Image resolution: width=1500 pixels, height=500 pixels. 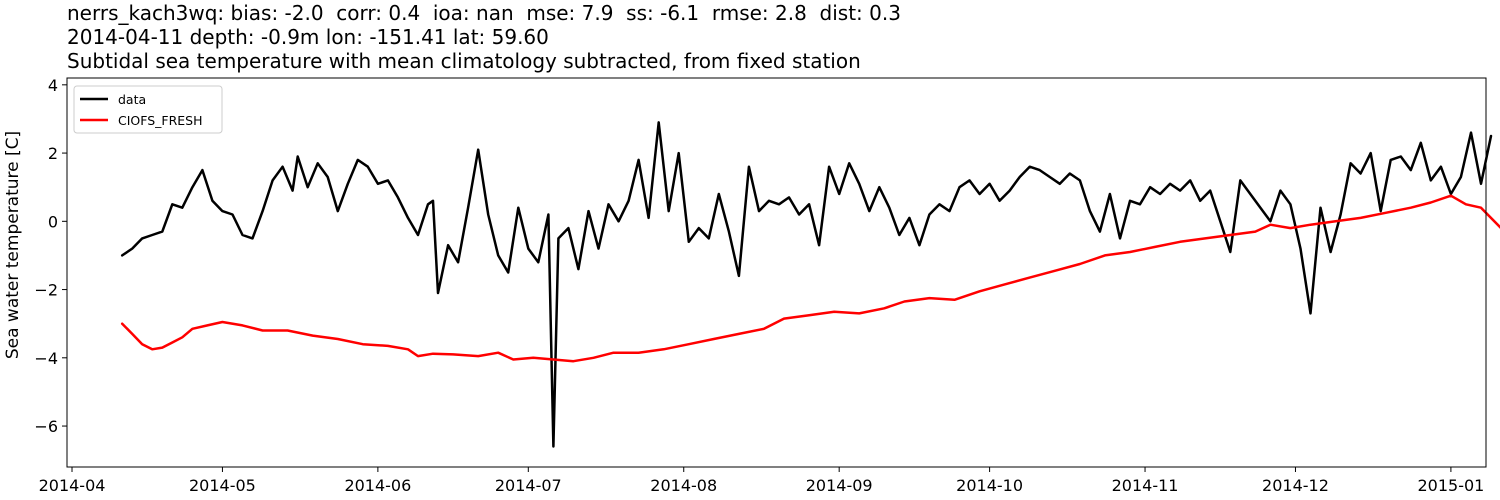 I want to click on y-axis-label: Sea water temperature [C], so click(x=13, y=245).